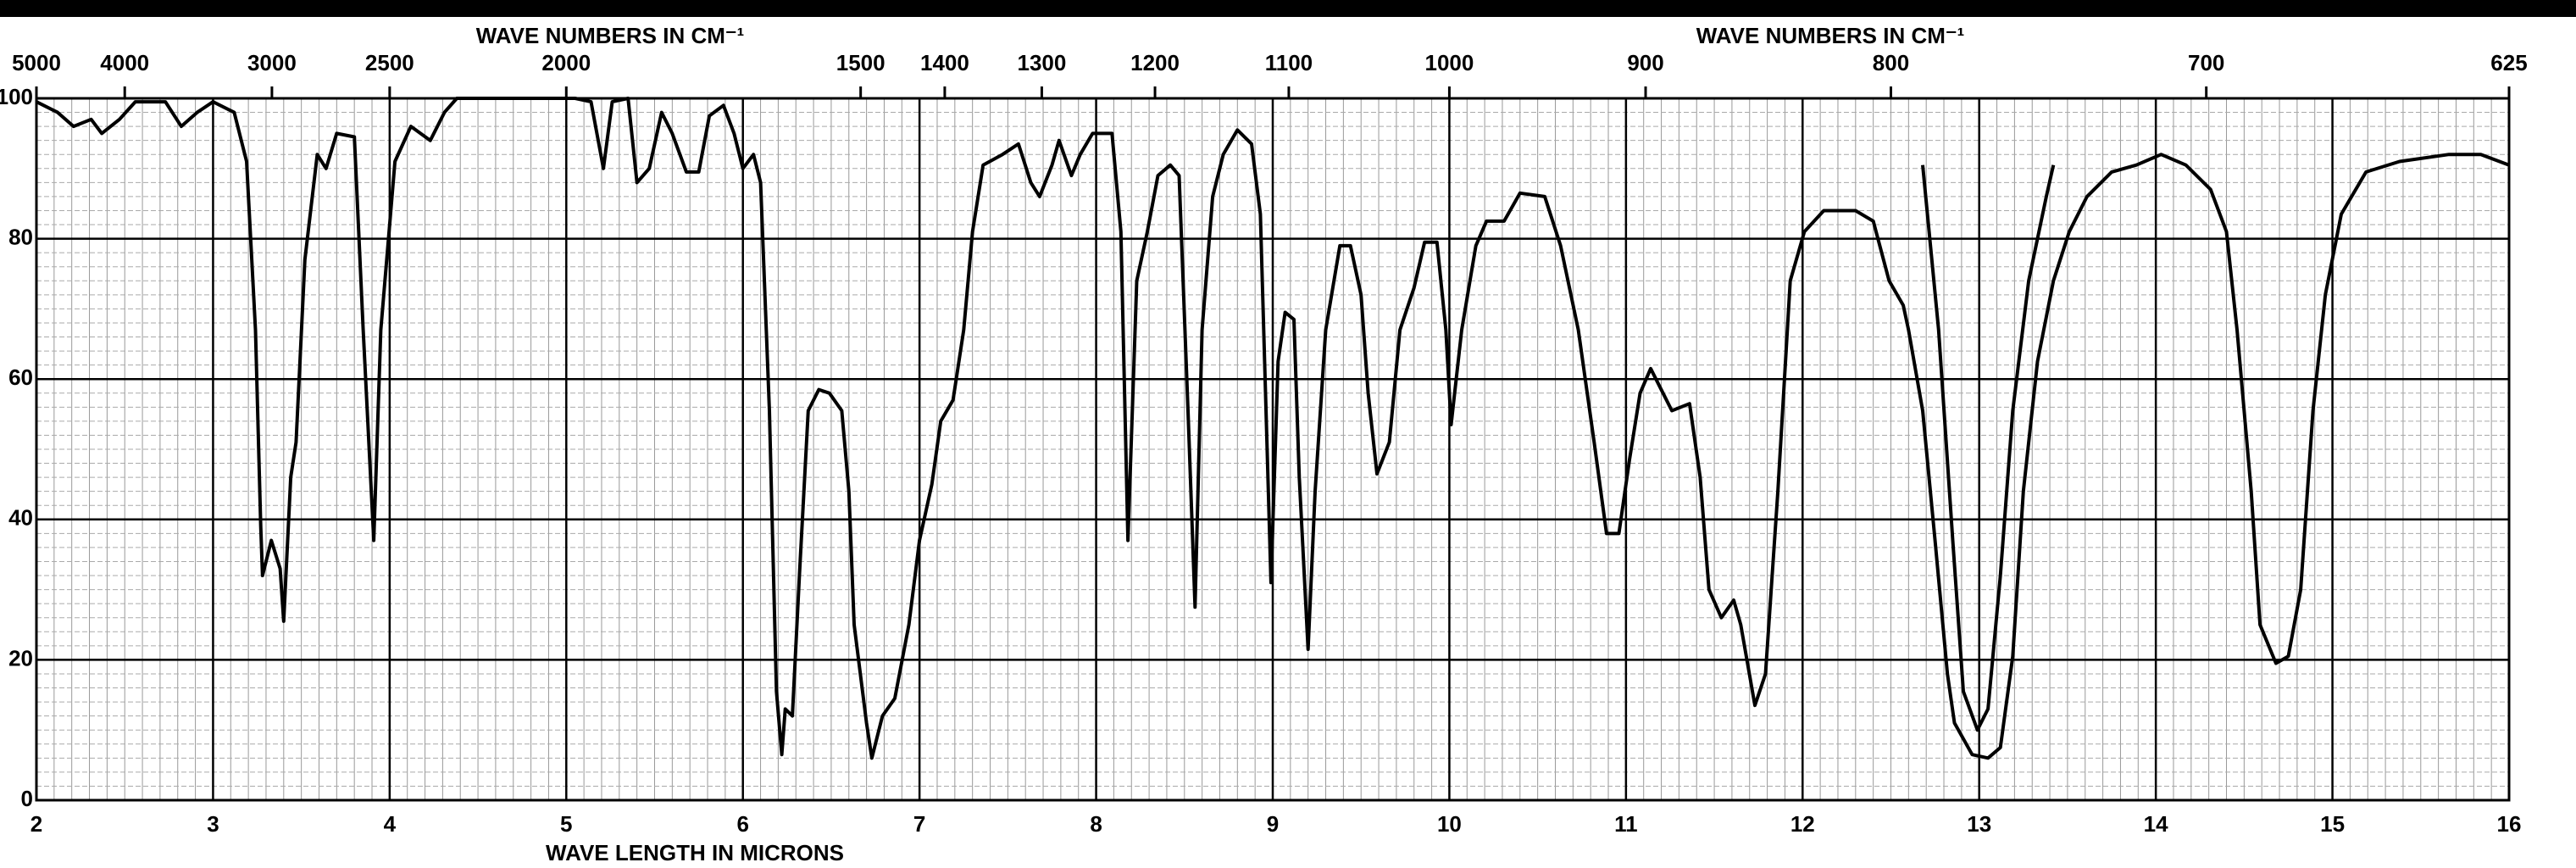  What do you see at coordinates (2332, 824) in the screenshot?
I see `x-tick-label: 15` at bounding box center [2332, 824].